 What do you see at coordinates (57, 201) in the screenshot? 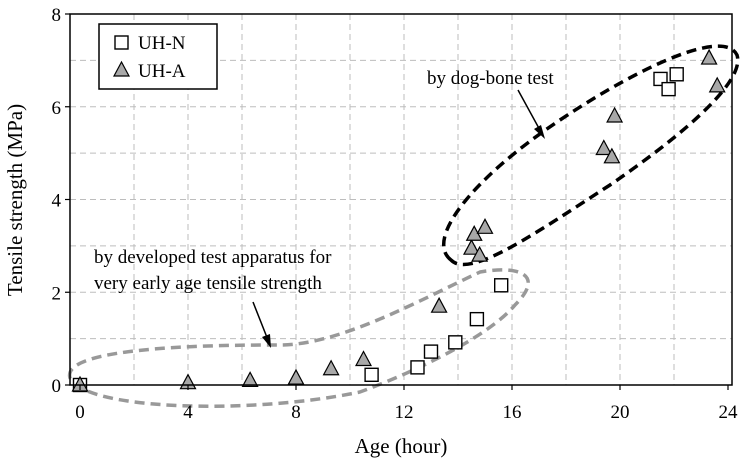
I see `y-tick-label: 4` at bounding box center [57, 201].